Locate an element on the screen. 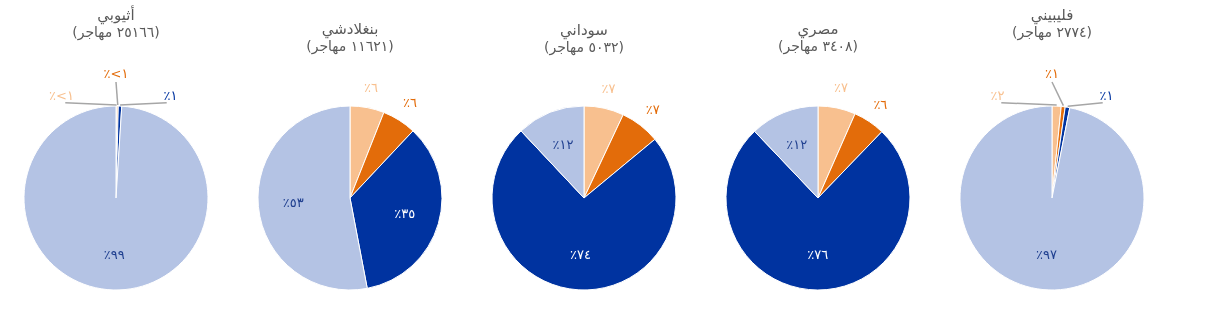 This screenshot has height=329, width=1231. chart-subtitle: (٢٥١٦٦ مهاجر) is located at coordinates (116, 32).